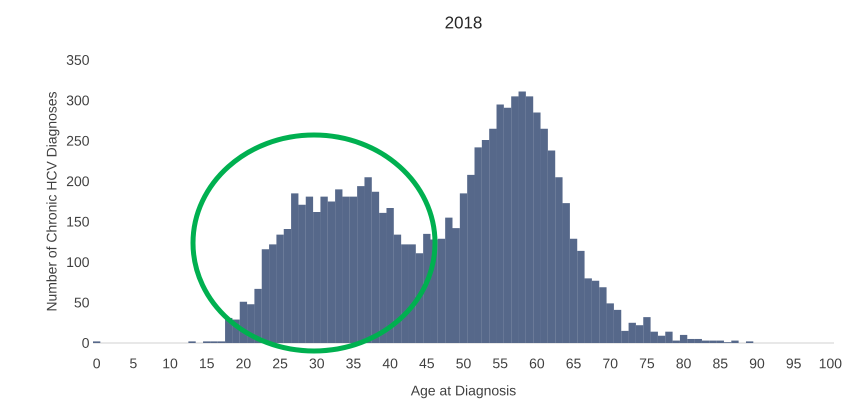 This screenshot has width=856, height=401. What do you see at coordinates (390, 363) in the screenshot?
I see `x-tick-label: 40` at bounding box center [390, 363].